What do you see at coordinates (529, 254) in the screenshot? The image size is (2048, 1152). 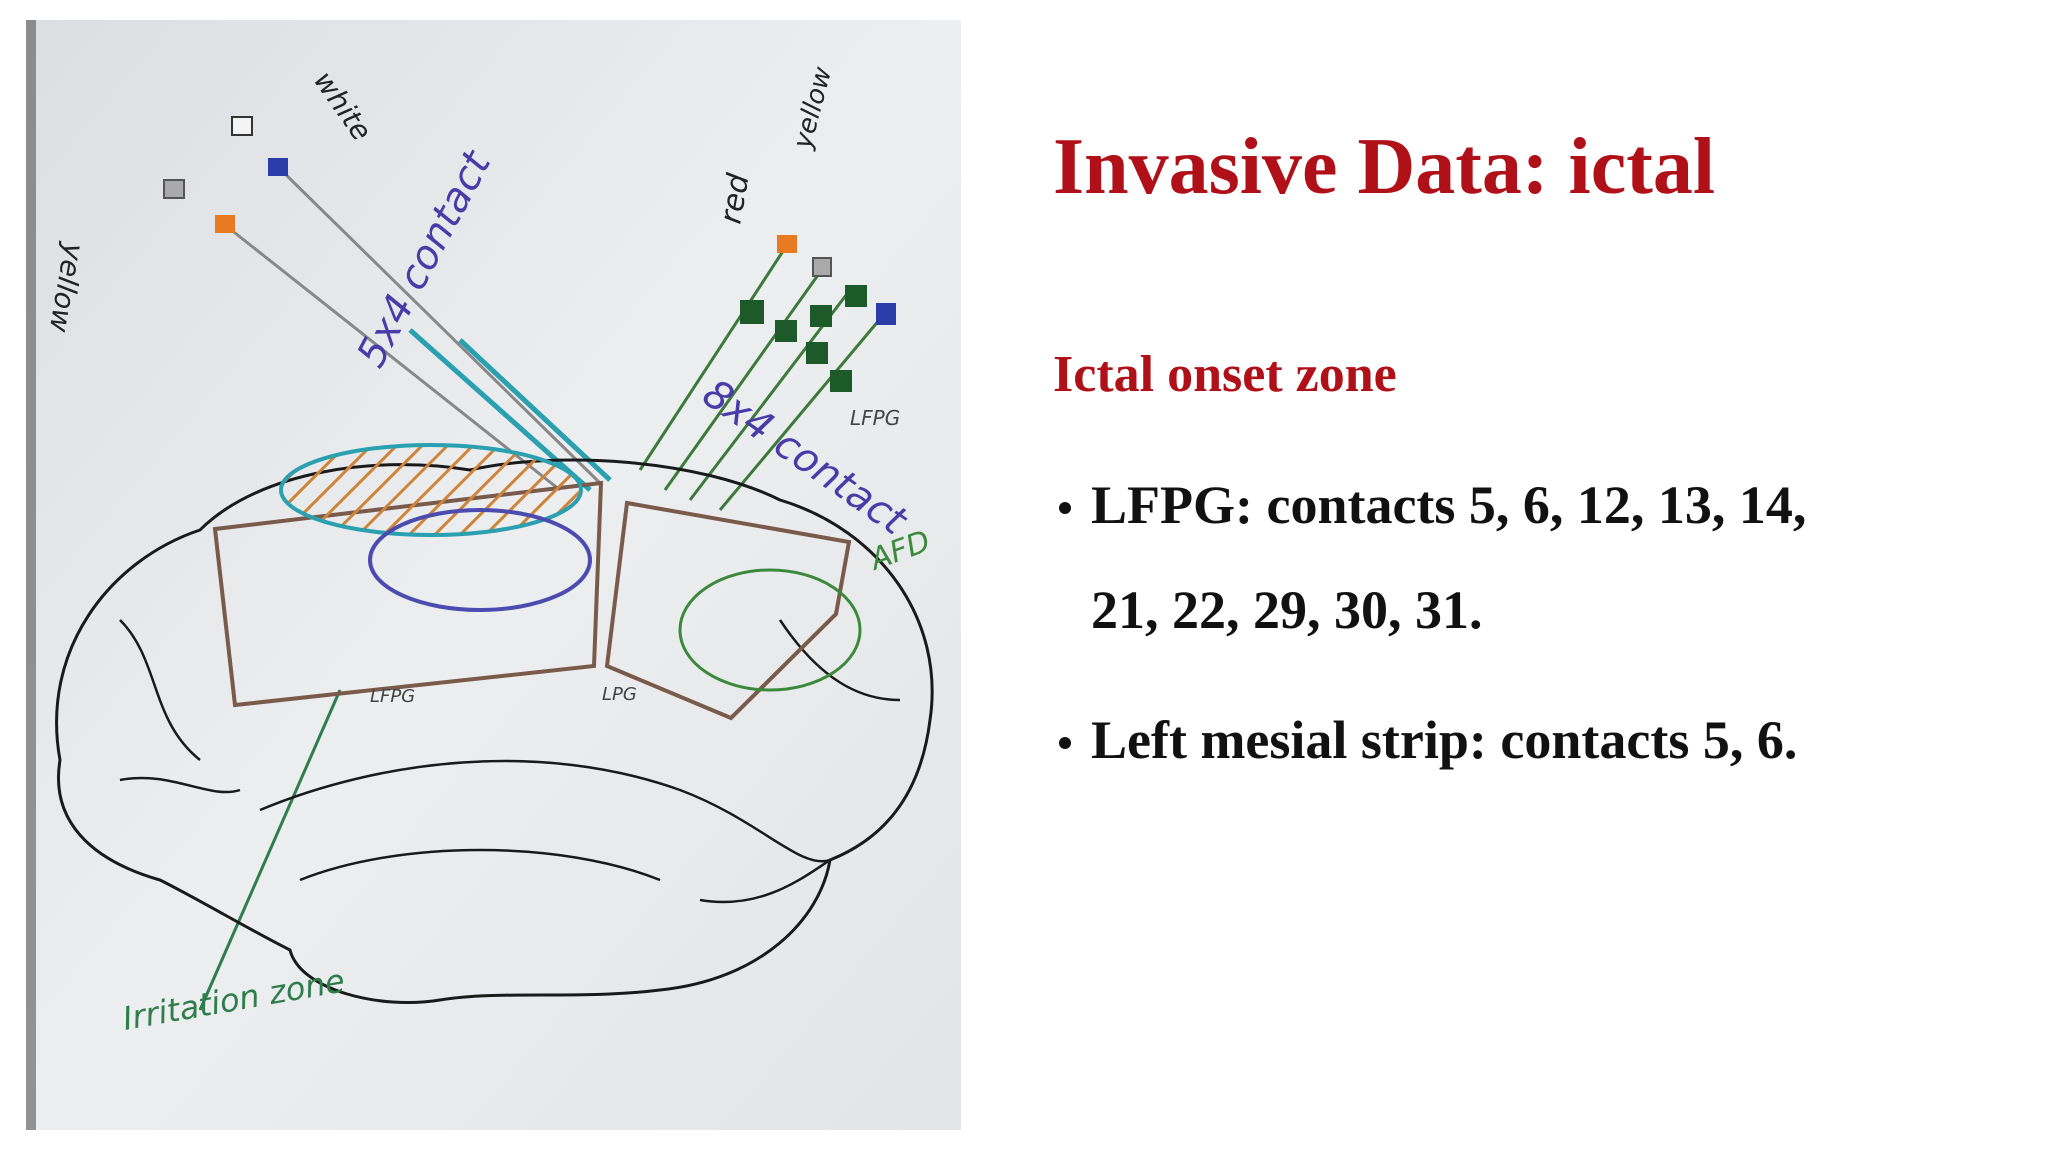 I see `contacts` at bounding box center [529, 254].